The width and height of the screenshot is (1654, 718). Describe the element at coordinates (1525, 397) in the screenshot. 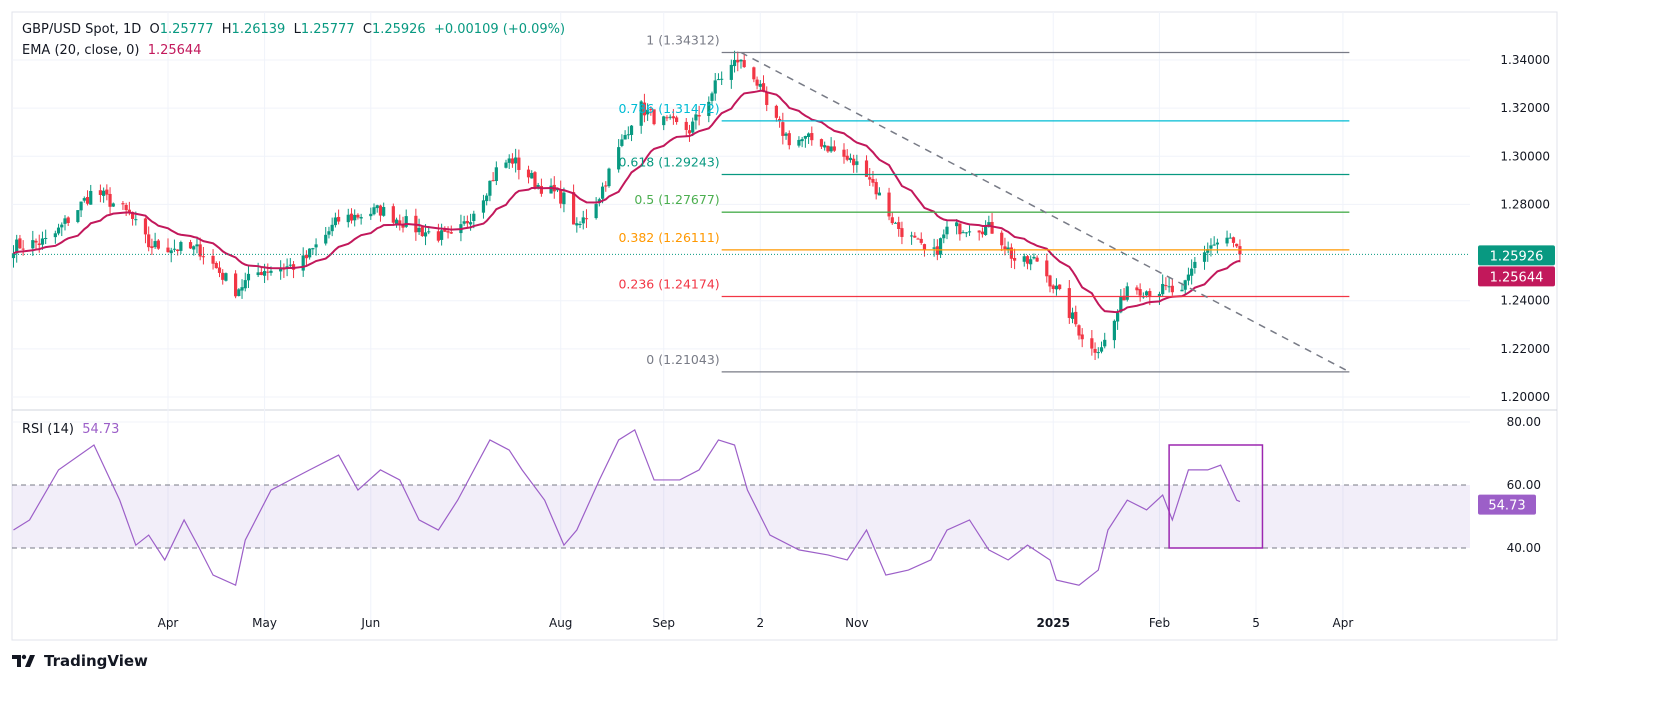

I see `price-tick-label: 1.20000` at that location.